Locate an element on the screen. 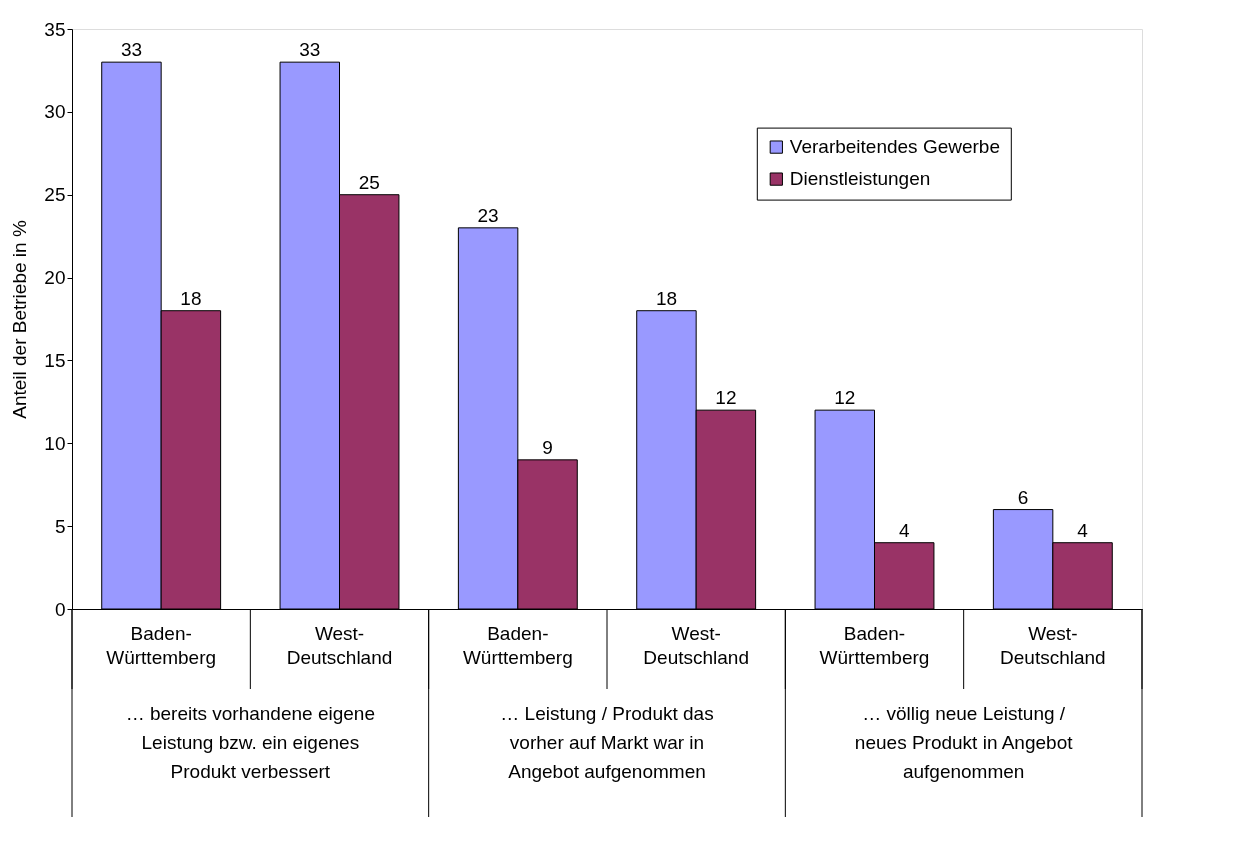  data-label: 6 is located at coordinates (1023, 497).